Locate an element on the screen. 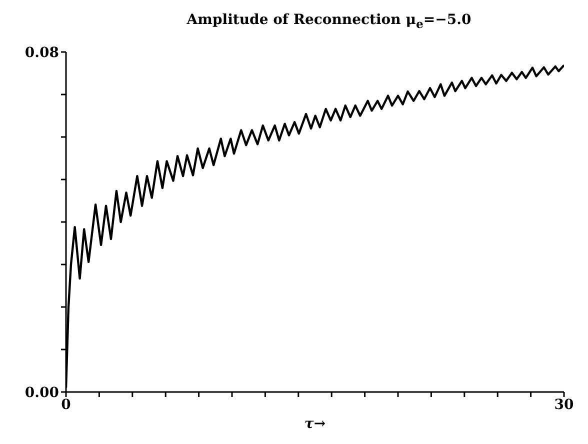  x-axis-title: τ→ is located at coordinates (315, 424).